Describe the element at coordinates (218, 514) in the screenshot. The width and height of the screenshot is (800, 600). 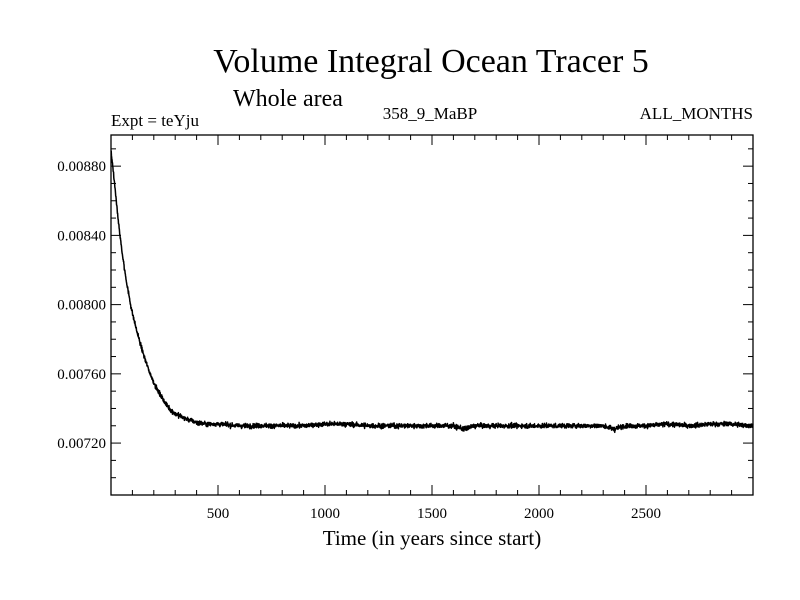
I see `x-tick-label: 500` at that location.